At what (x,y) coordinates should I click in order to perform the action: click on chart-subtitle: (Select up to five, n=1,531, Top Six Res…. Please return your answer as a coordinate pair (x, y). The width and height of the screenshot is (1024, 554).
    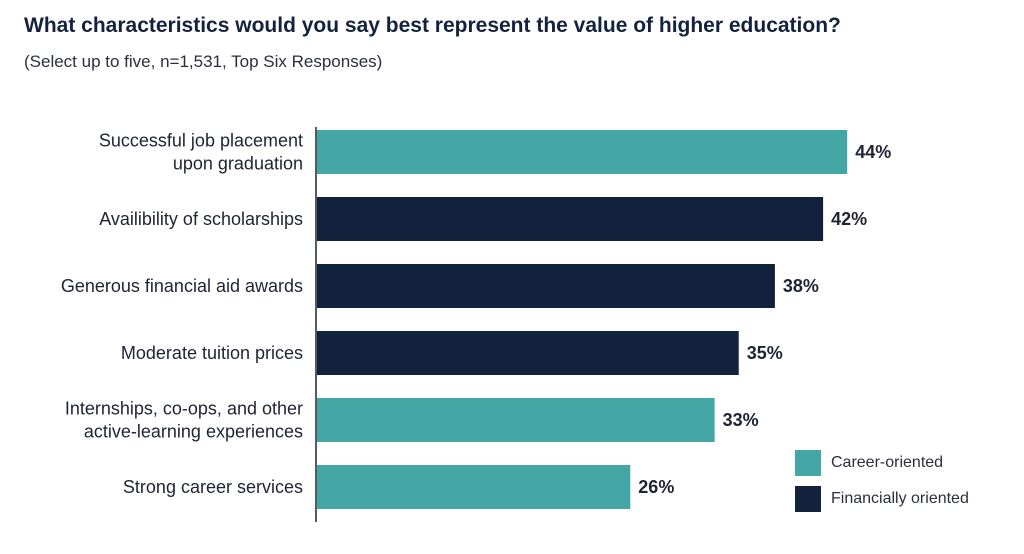
    Looking at the image, I should click on (203, 61).